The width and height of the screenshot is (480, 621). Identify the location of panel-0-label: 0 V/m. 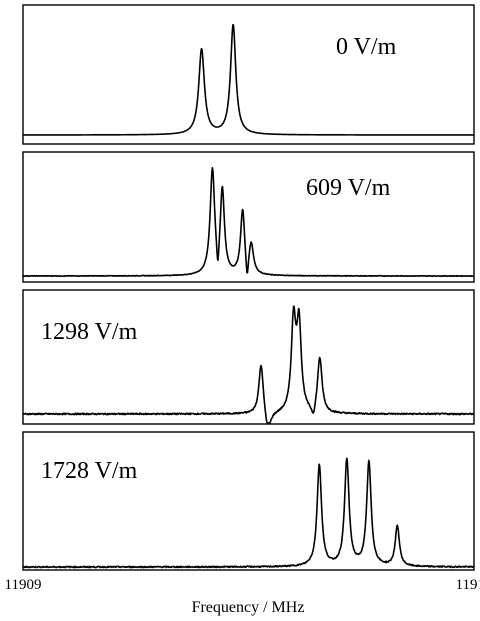
(366, 47).